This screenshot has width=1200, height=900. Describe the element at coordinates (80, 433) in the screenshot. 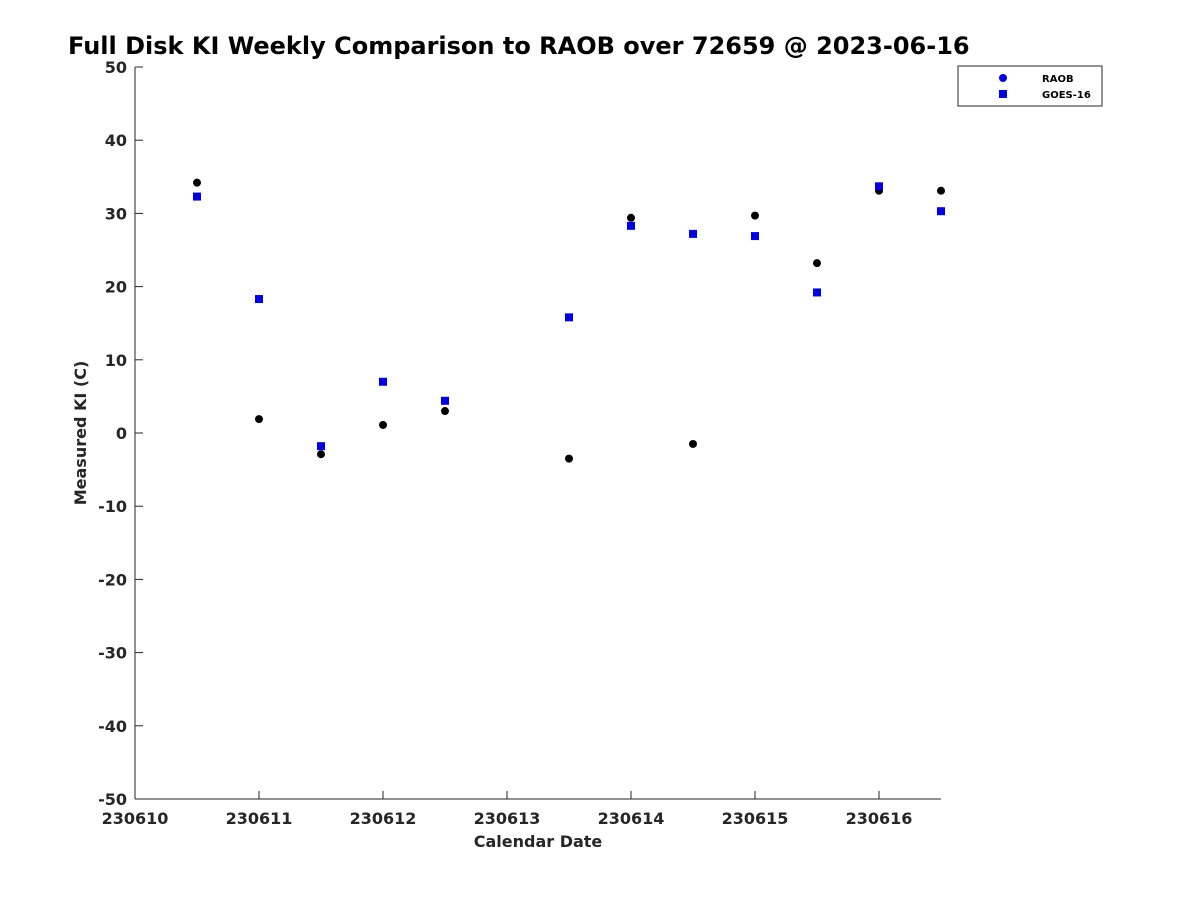

I see `y-axis-label: Measured KI (C)` at that location.